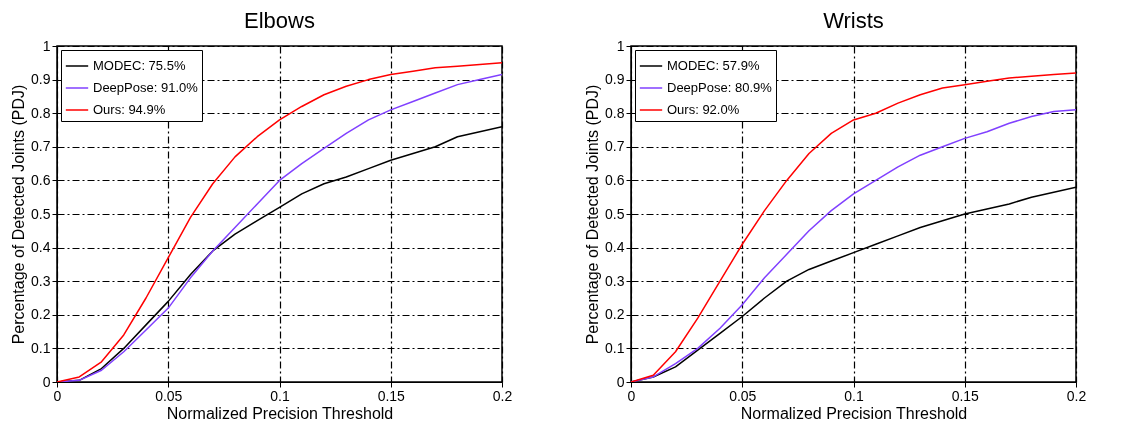 The height and width of the screenshot is (448, 1137). I want to click on legend-label: Ours: 92.0%, so click(703, 109).